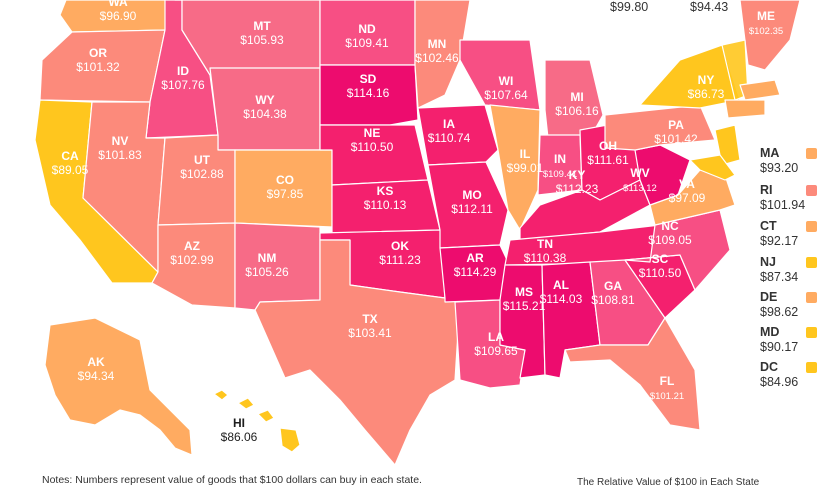 This screenshot has height=488, width=840. I want to click on state-label-ky: KY, so click(577, 175).